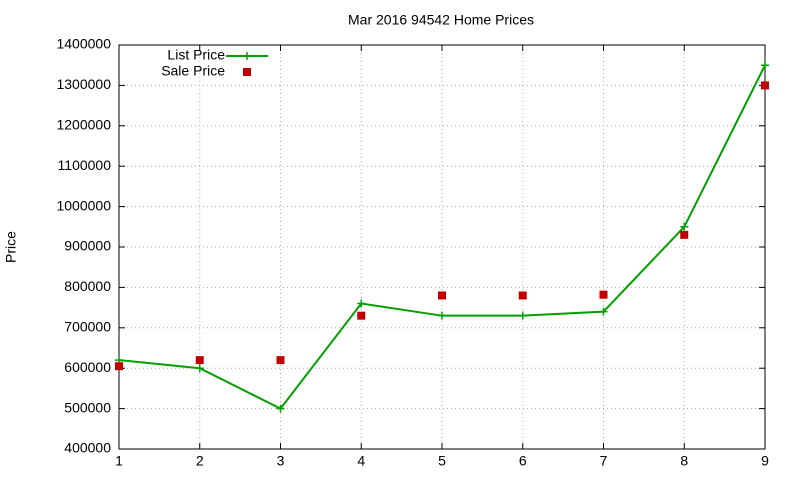 This screenshot has width=800, height=480. Describe the element at coordinates (87, 286) in the screenshot. I see `y-tick-label: 800000` at that location.